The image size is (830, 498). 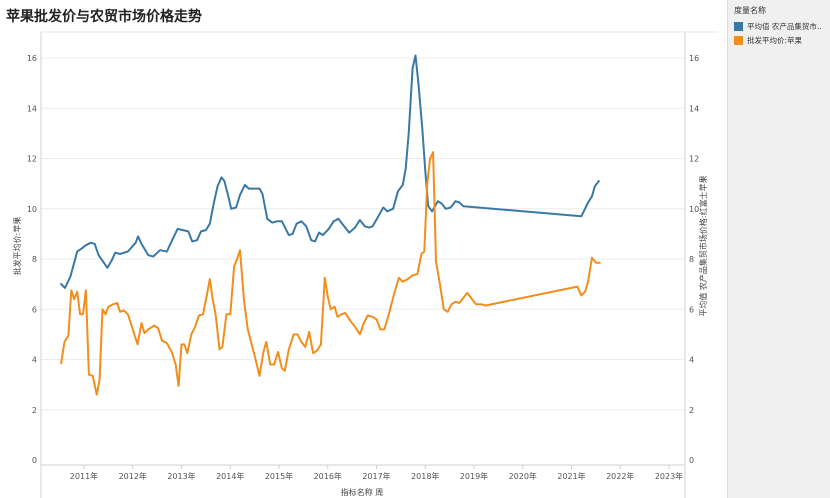 What do you see at coordinates (784, 26) in the screenshot?
I see `legend-label: 平均值 农产品集贸市..` at bounding box center [784, 26].